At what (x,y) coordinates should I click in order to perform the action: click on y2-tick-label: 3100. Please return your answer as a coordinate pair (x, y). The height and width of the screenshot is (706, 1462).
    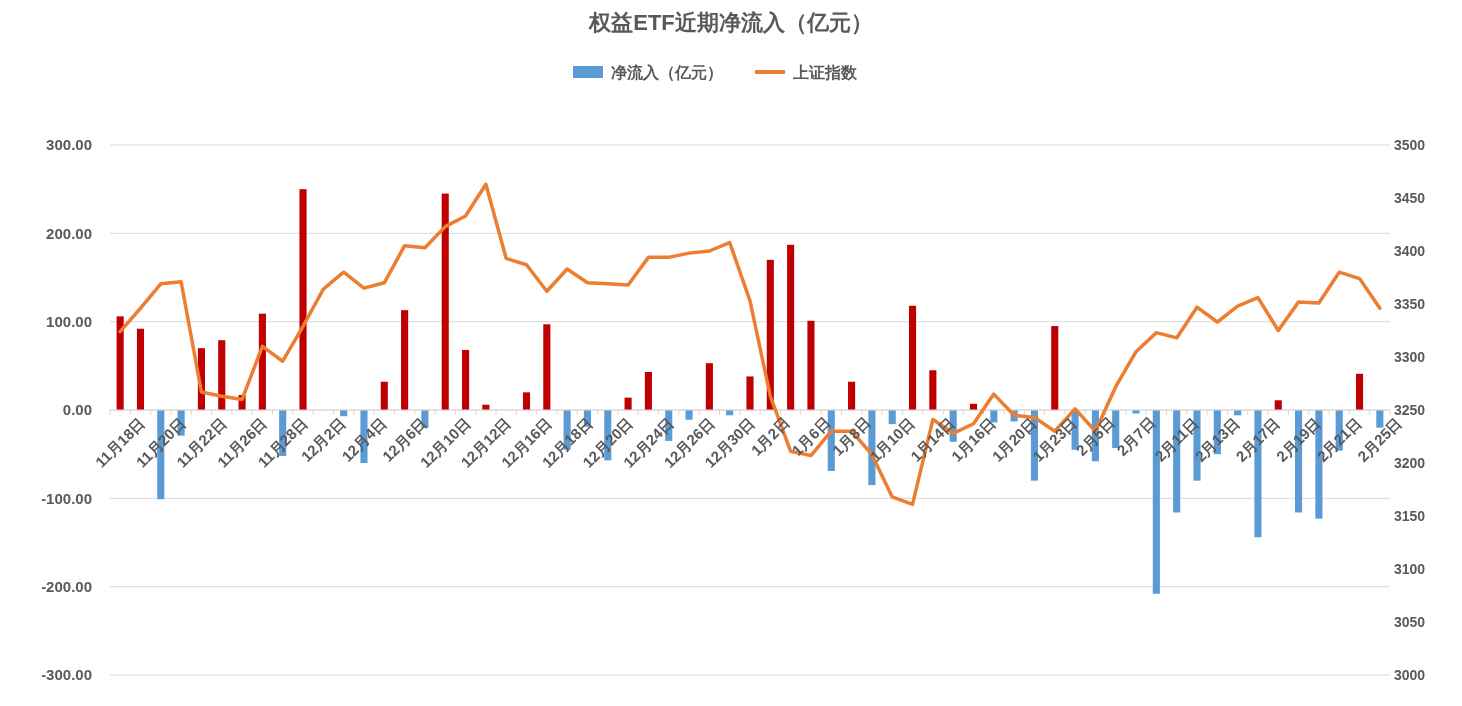
    Looking at the image, I should click on (1410, 568).